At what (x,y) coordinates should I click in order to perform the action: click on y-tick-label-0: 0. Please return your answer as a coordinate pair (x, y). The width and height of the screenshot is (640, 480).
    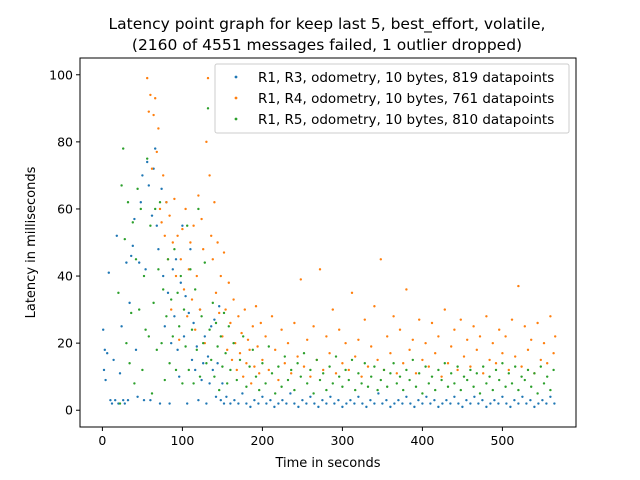
    Looking at the image, I should click on (69, 410).